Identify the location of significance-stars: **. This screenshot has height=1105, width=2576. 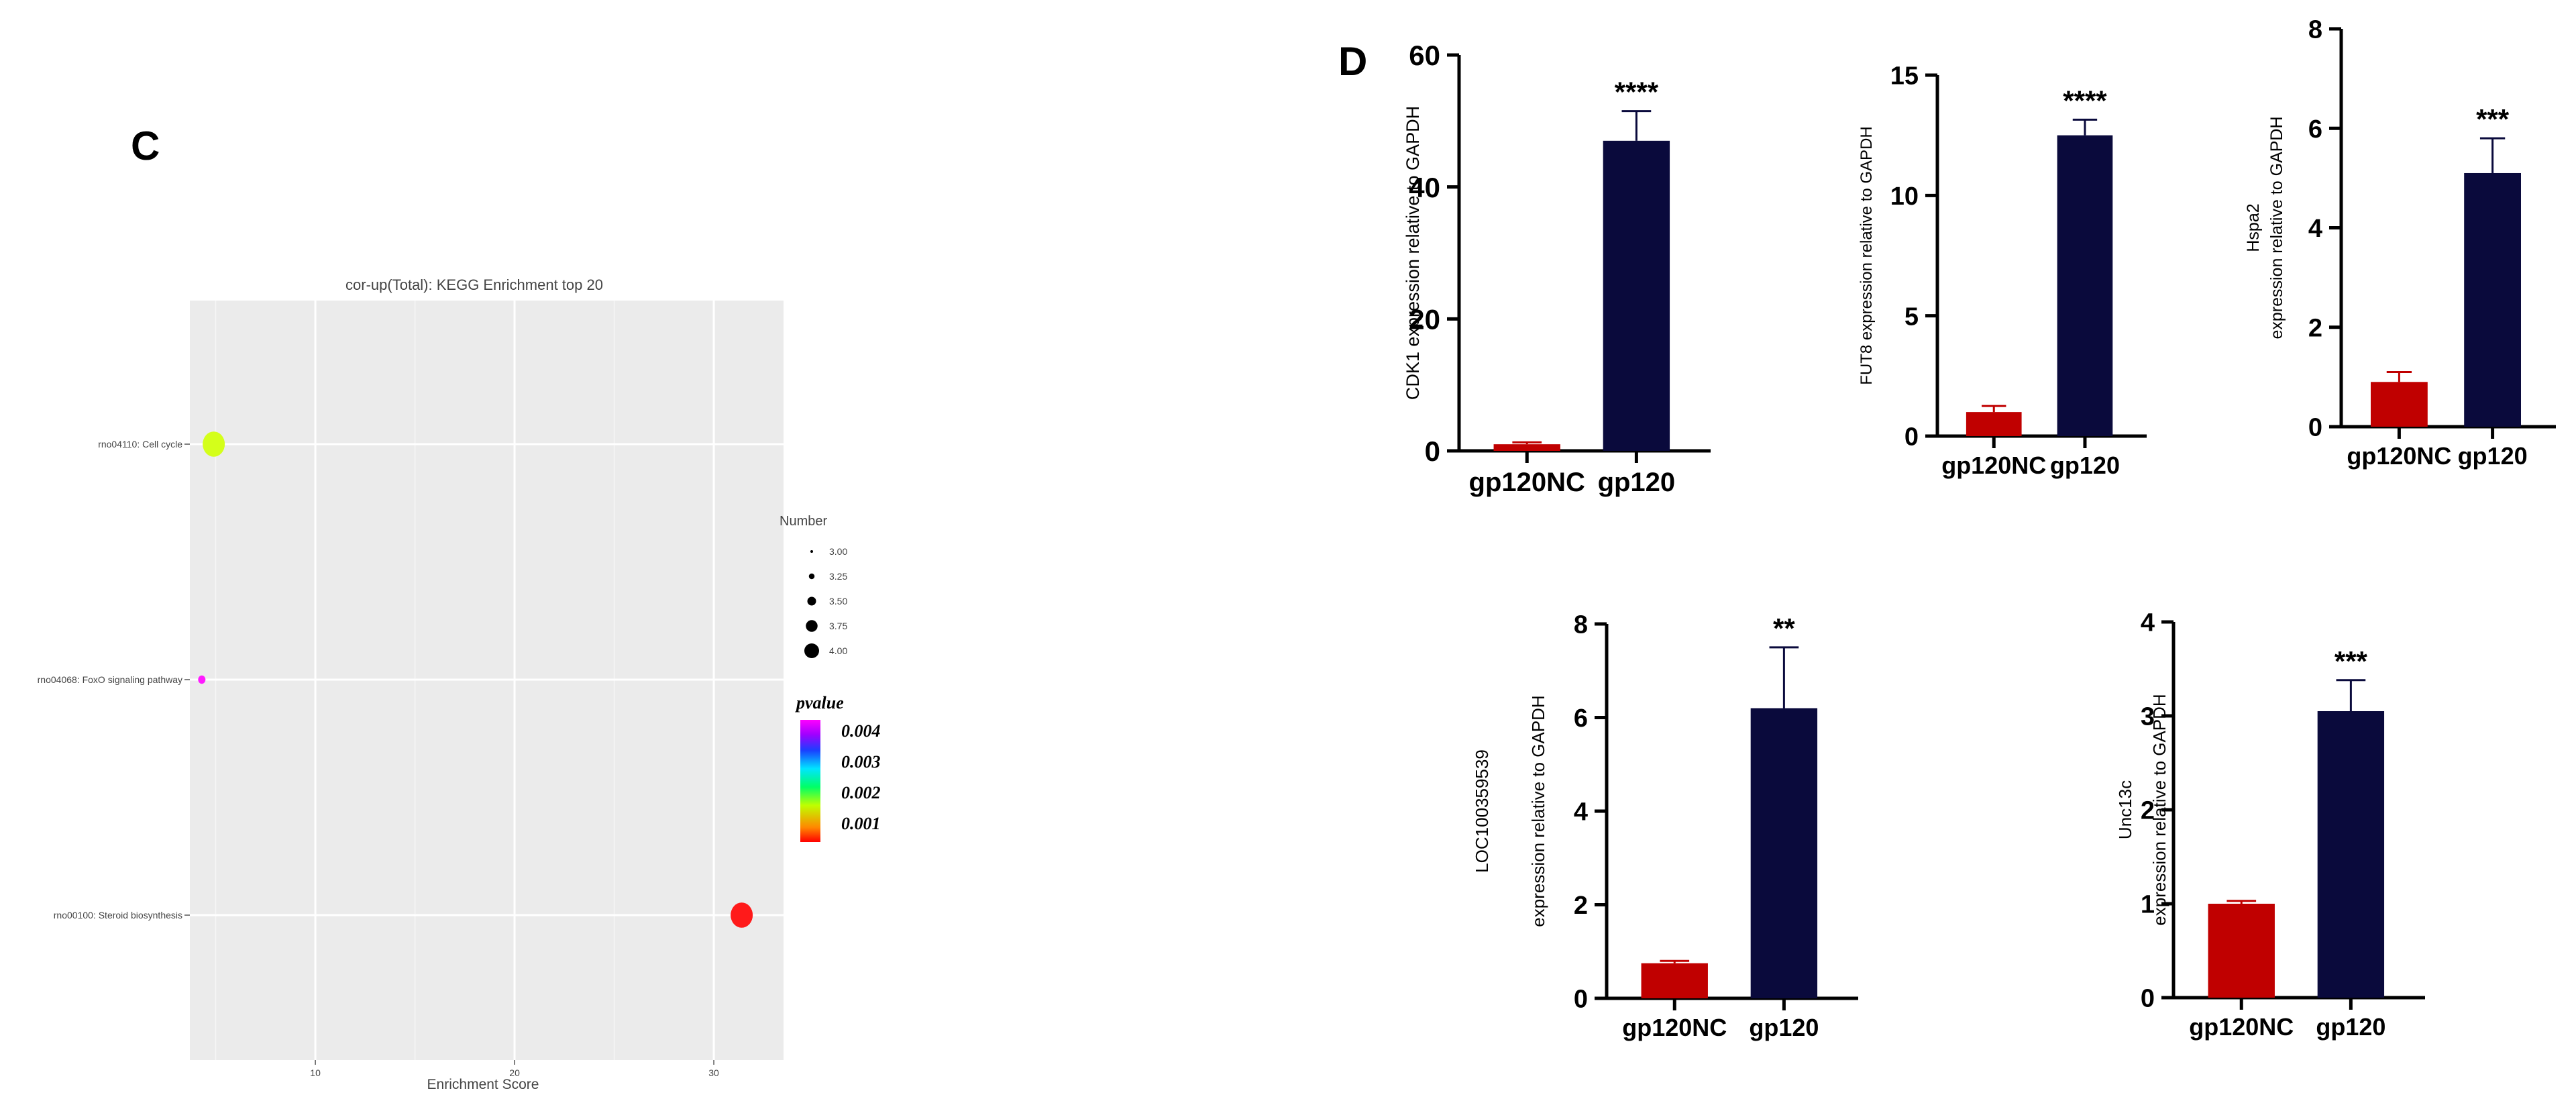
(1784, 628).